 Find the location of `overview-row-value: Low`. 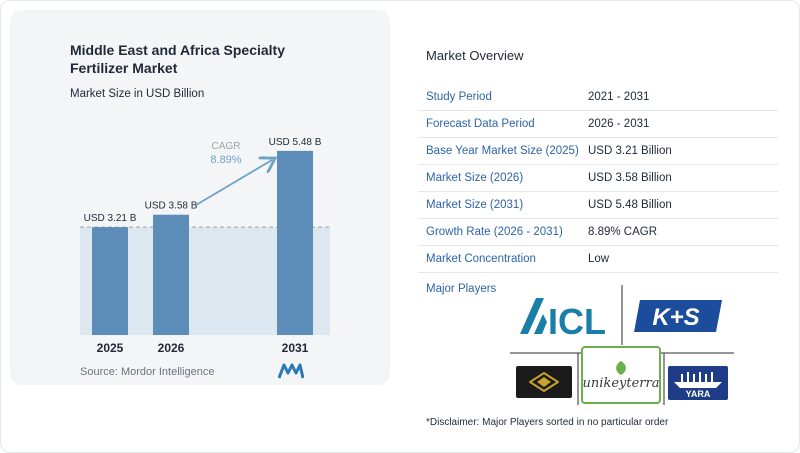

overview-row-value: Low is located at coordinates (599, 259).